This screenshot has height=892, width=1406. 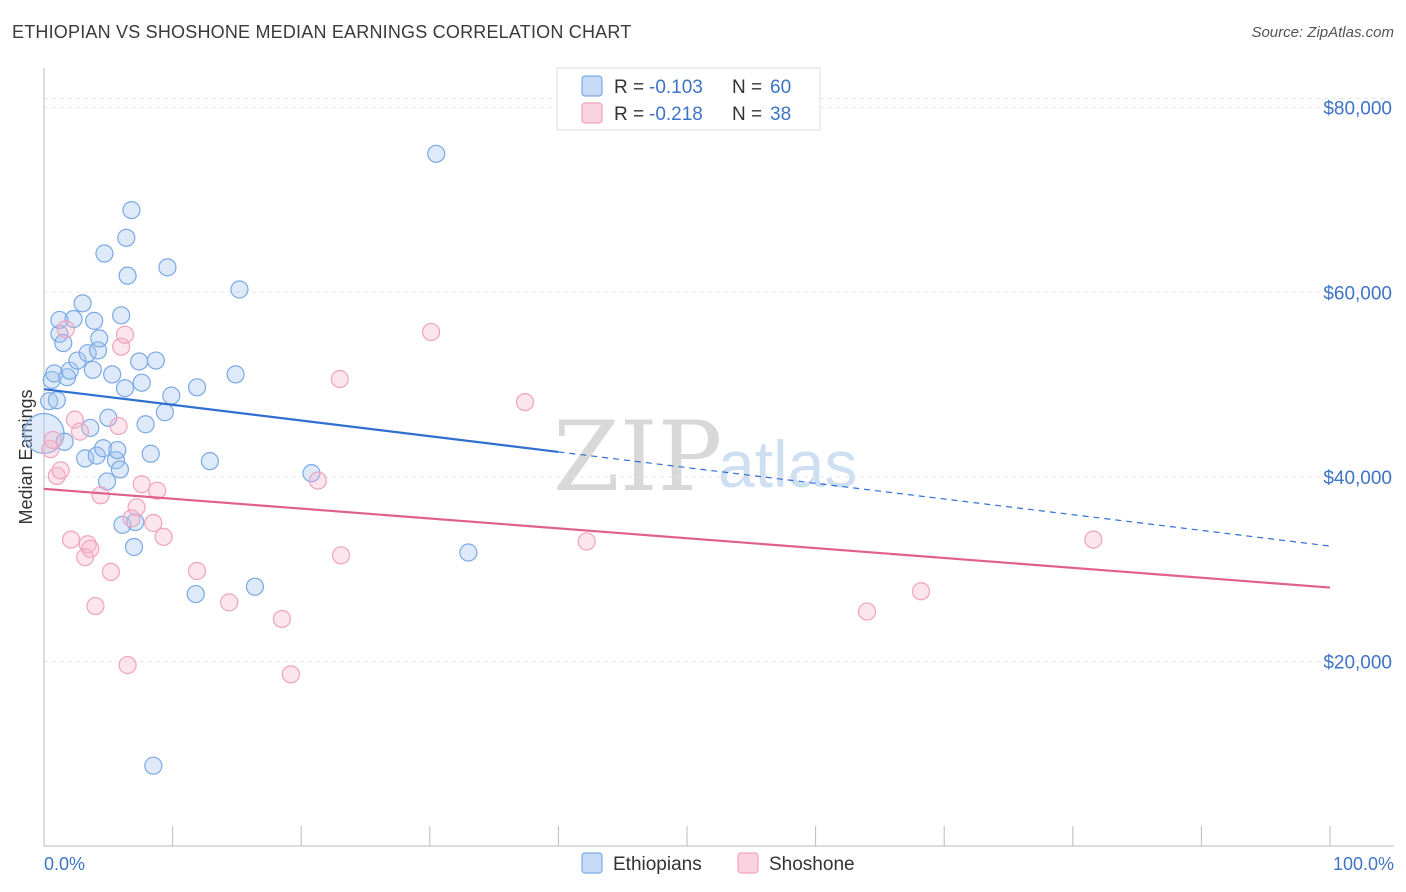 I want to click on legend-swatch-shoshone, so click(x=592, y=113).